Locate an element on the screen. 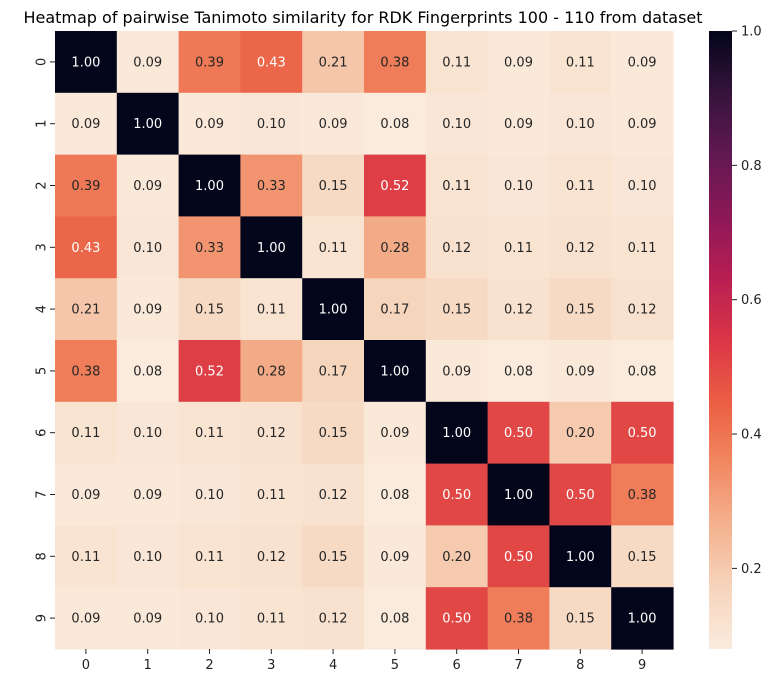 This screenshot has width=781, height=682. colorbar: 0.2 0.4 0.6 0.8 1.0 is located at coordinates (735, 337).